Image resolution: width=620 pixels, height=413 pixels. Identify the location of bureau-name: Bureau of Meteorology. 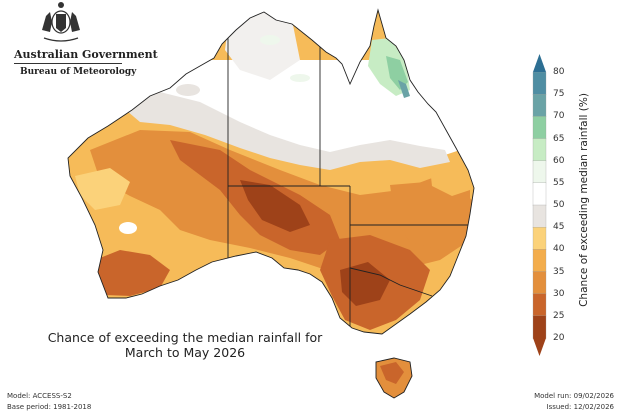
(78, 72).